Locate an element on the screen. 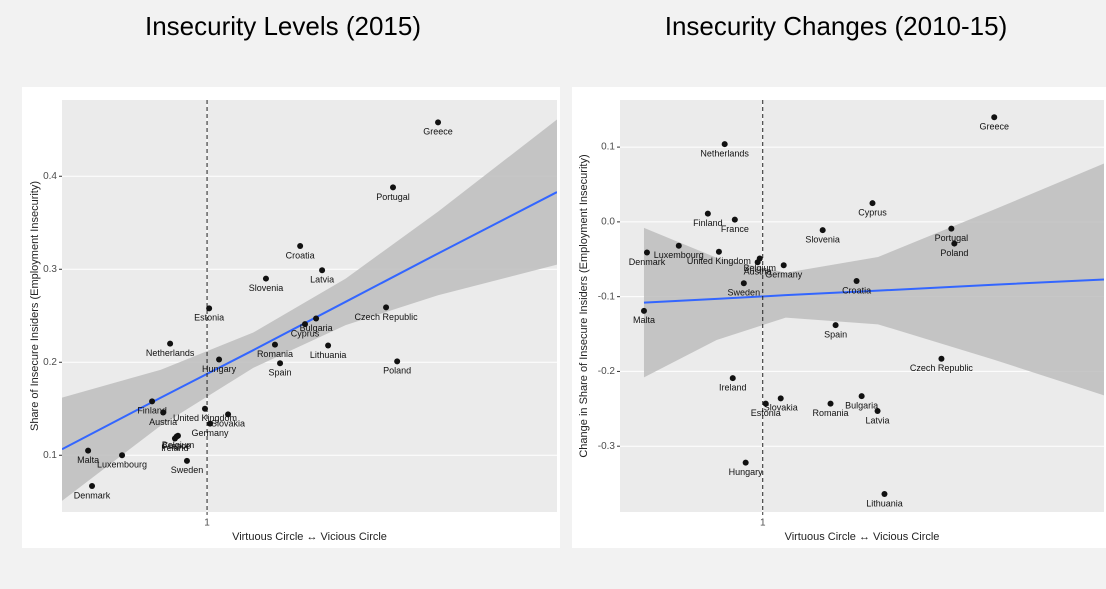 The width and height of the screenshot is (1106, 589). point-label: Czech Republic is located at coordinates (387, 317).